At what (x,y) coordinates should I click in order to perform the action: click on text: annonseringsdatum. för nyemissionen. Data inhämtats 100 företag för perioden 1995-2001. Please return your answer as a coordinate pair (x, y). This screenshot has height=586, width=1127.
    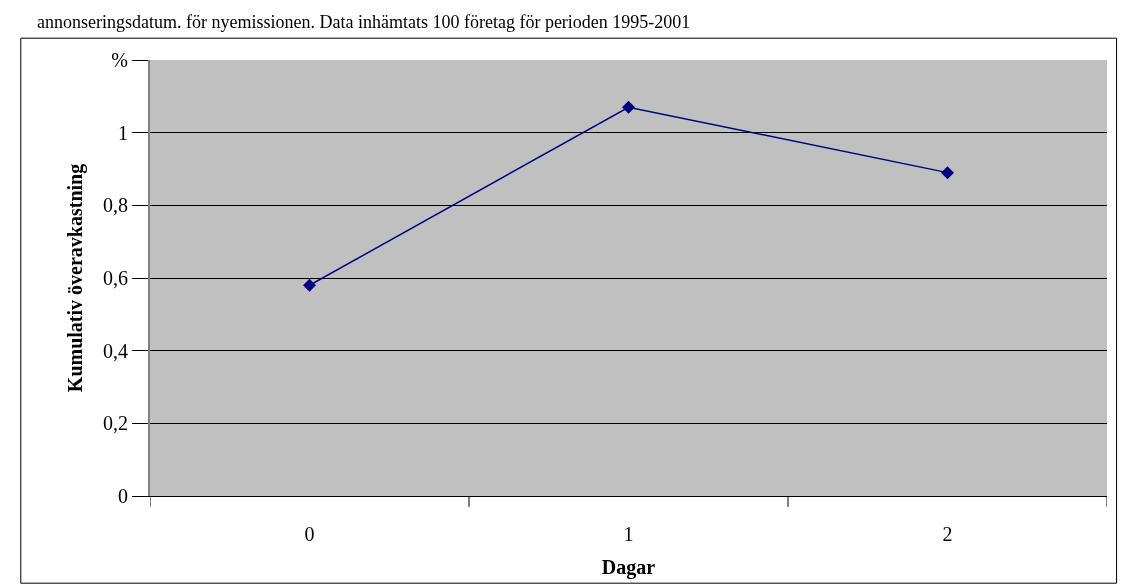
    Looking at the image, I should click on (364, 22).